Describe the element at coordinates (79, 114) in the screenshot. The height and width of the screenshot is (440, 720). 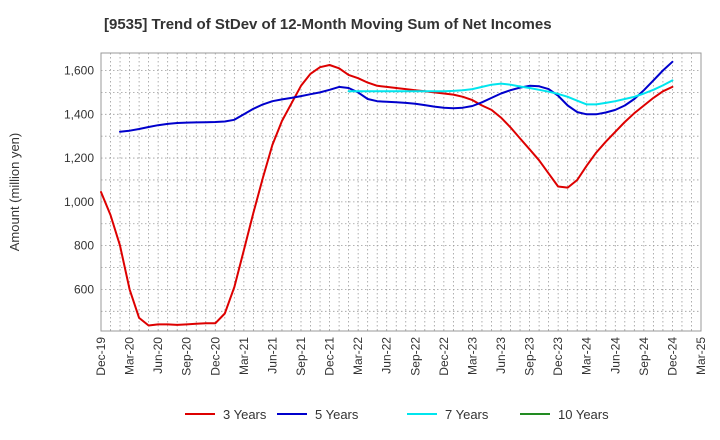
I see `y-tick-label: 1,400` at that location.